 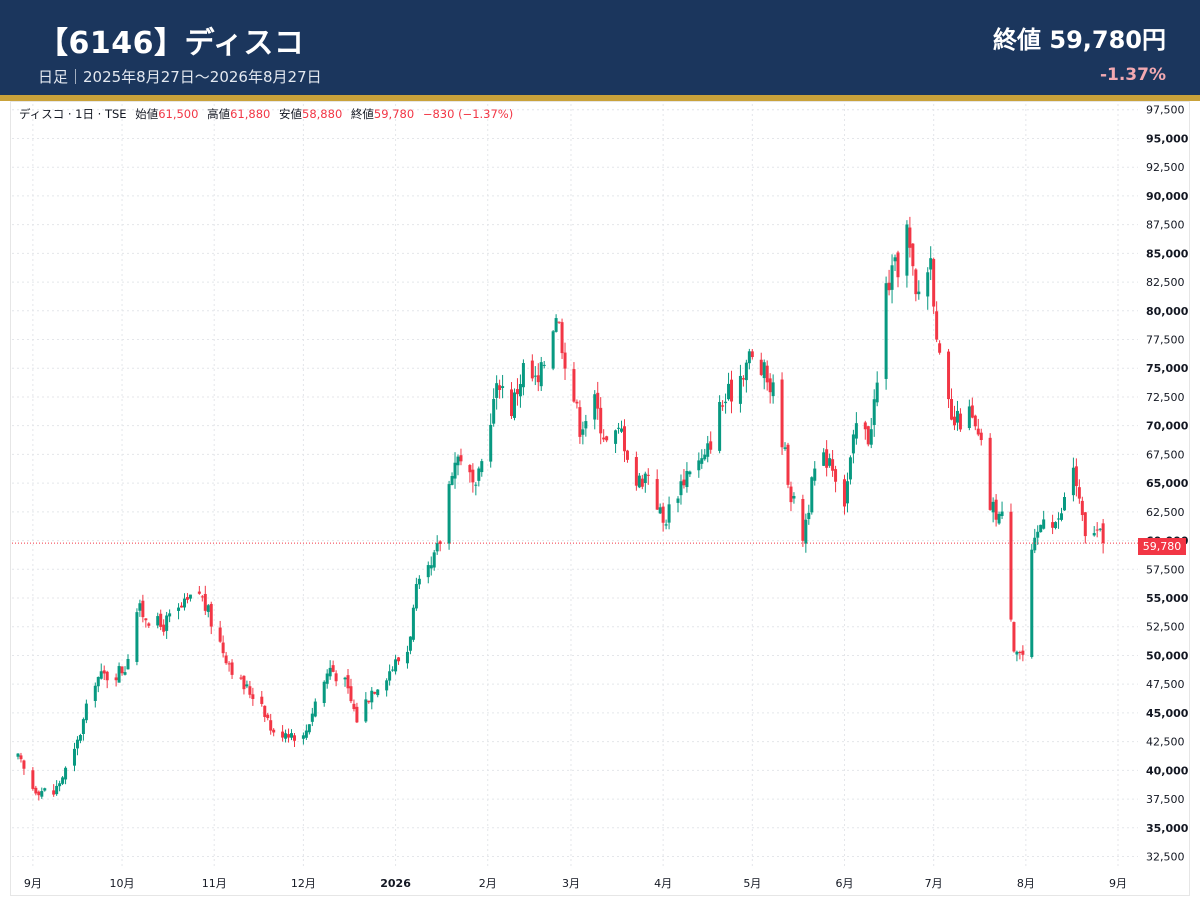 I want to click on chart-period: 日足｜2025年8月27日〜2026年8月27日, so click(x=180, y=77).